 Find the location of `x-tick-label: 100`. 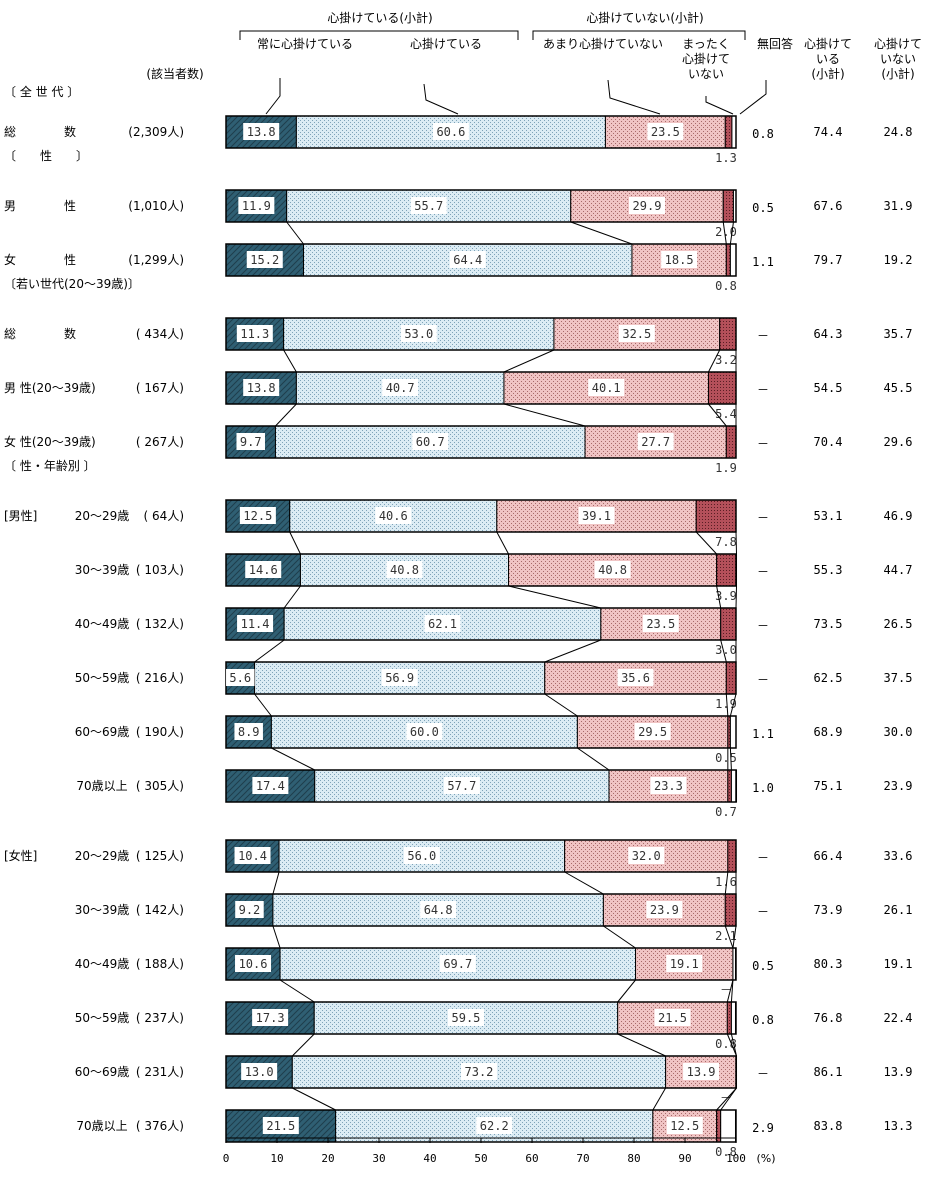

x-tick-label: 100 is located at coordinates (736, 1158).